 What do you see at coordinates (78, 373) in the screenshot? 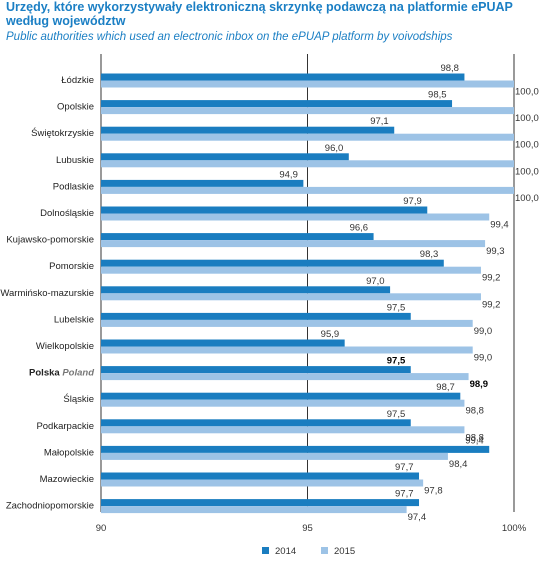
I see `category-label-en: Poland` at bounding box center [78, 373].